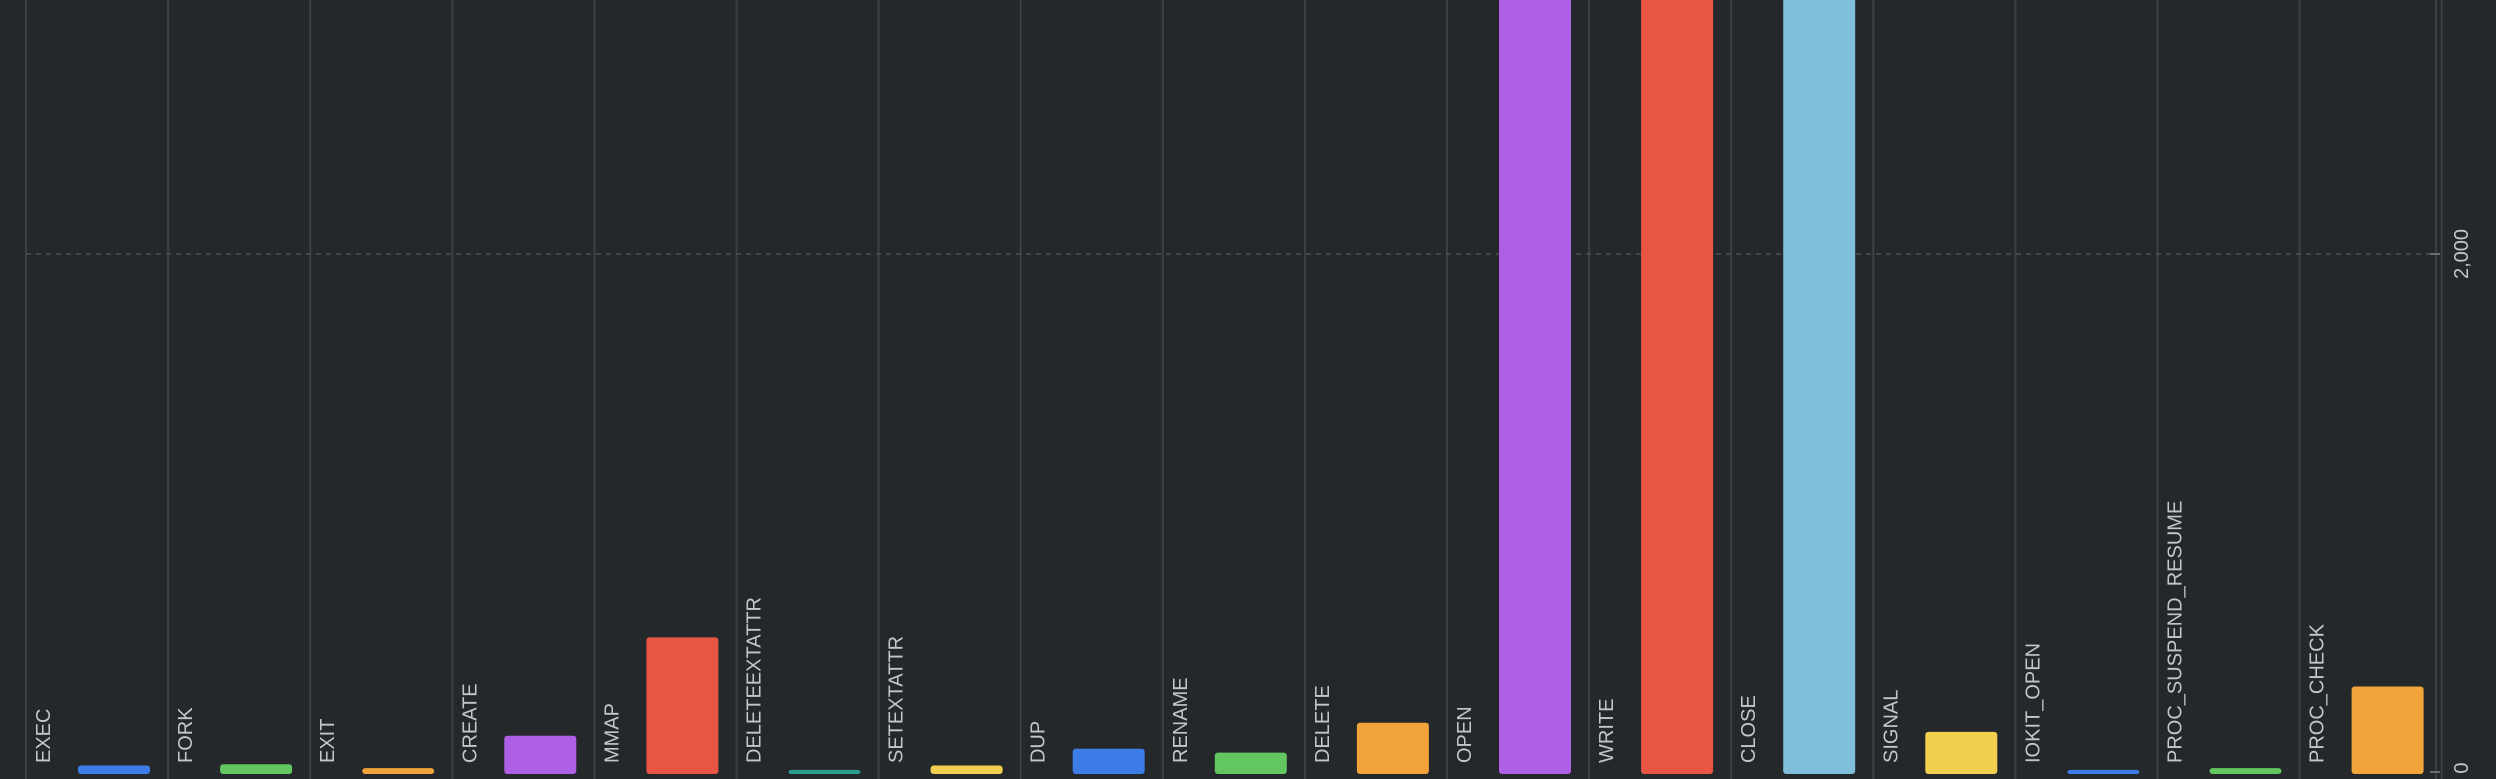 The image size is (2496, 779). I want to click on bar-deleteextattr, so click(824, 771).